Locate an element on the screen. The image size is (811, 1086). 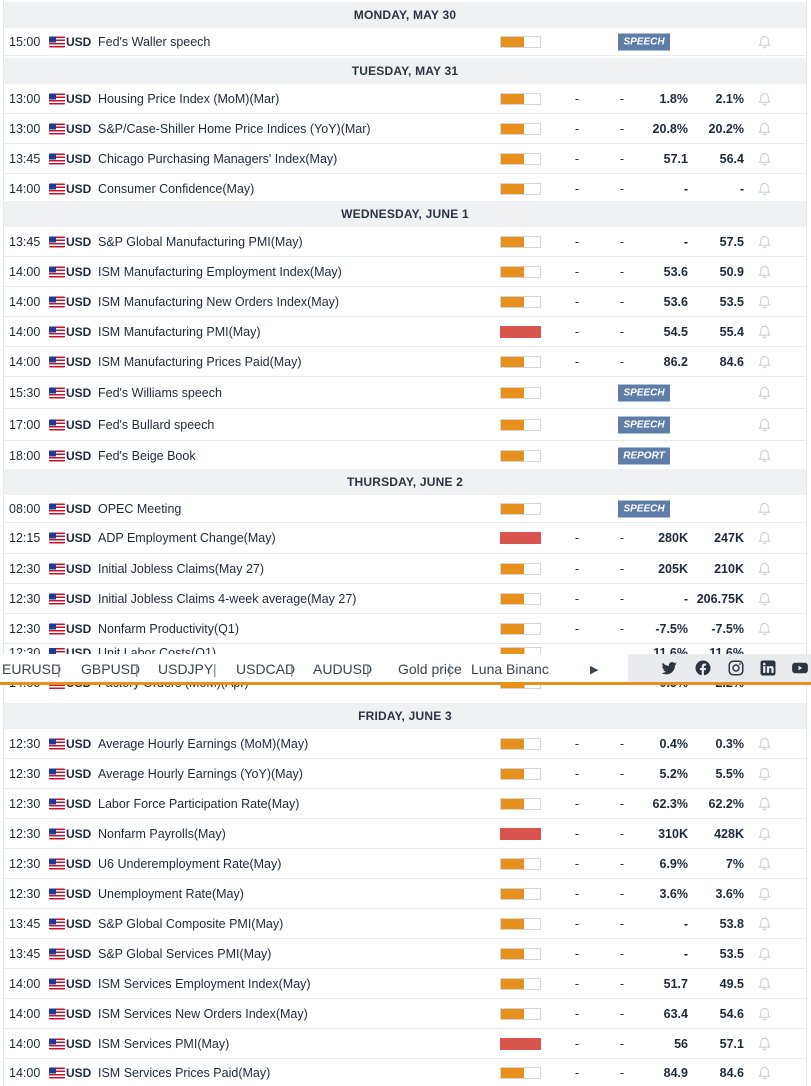
event-name: ISM Services Prices Paid(May) is located at coordinates (184, 1073).